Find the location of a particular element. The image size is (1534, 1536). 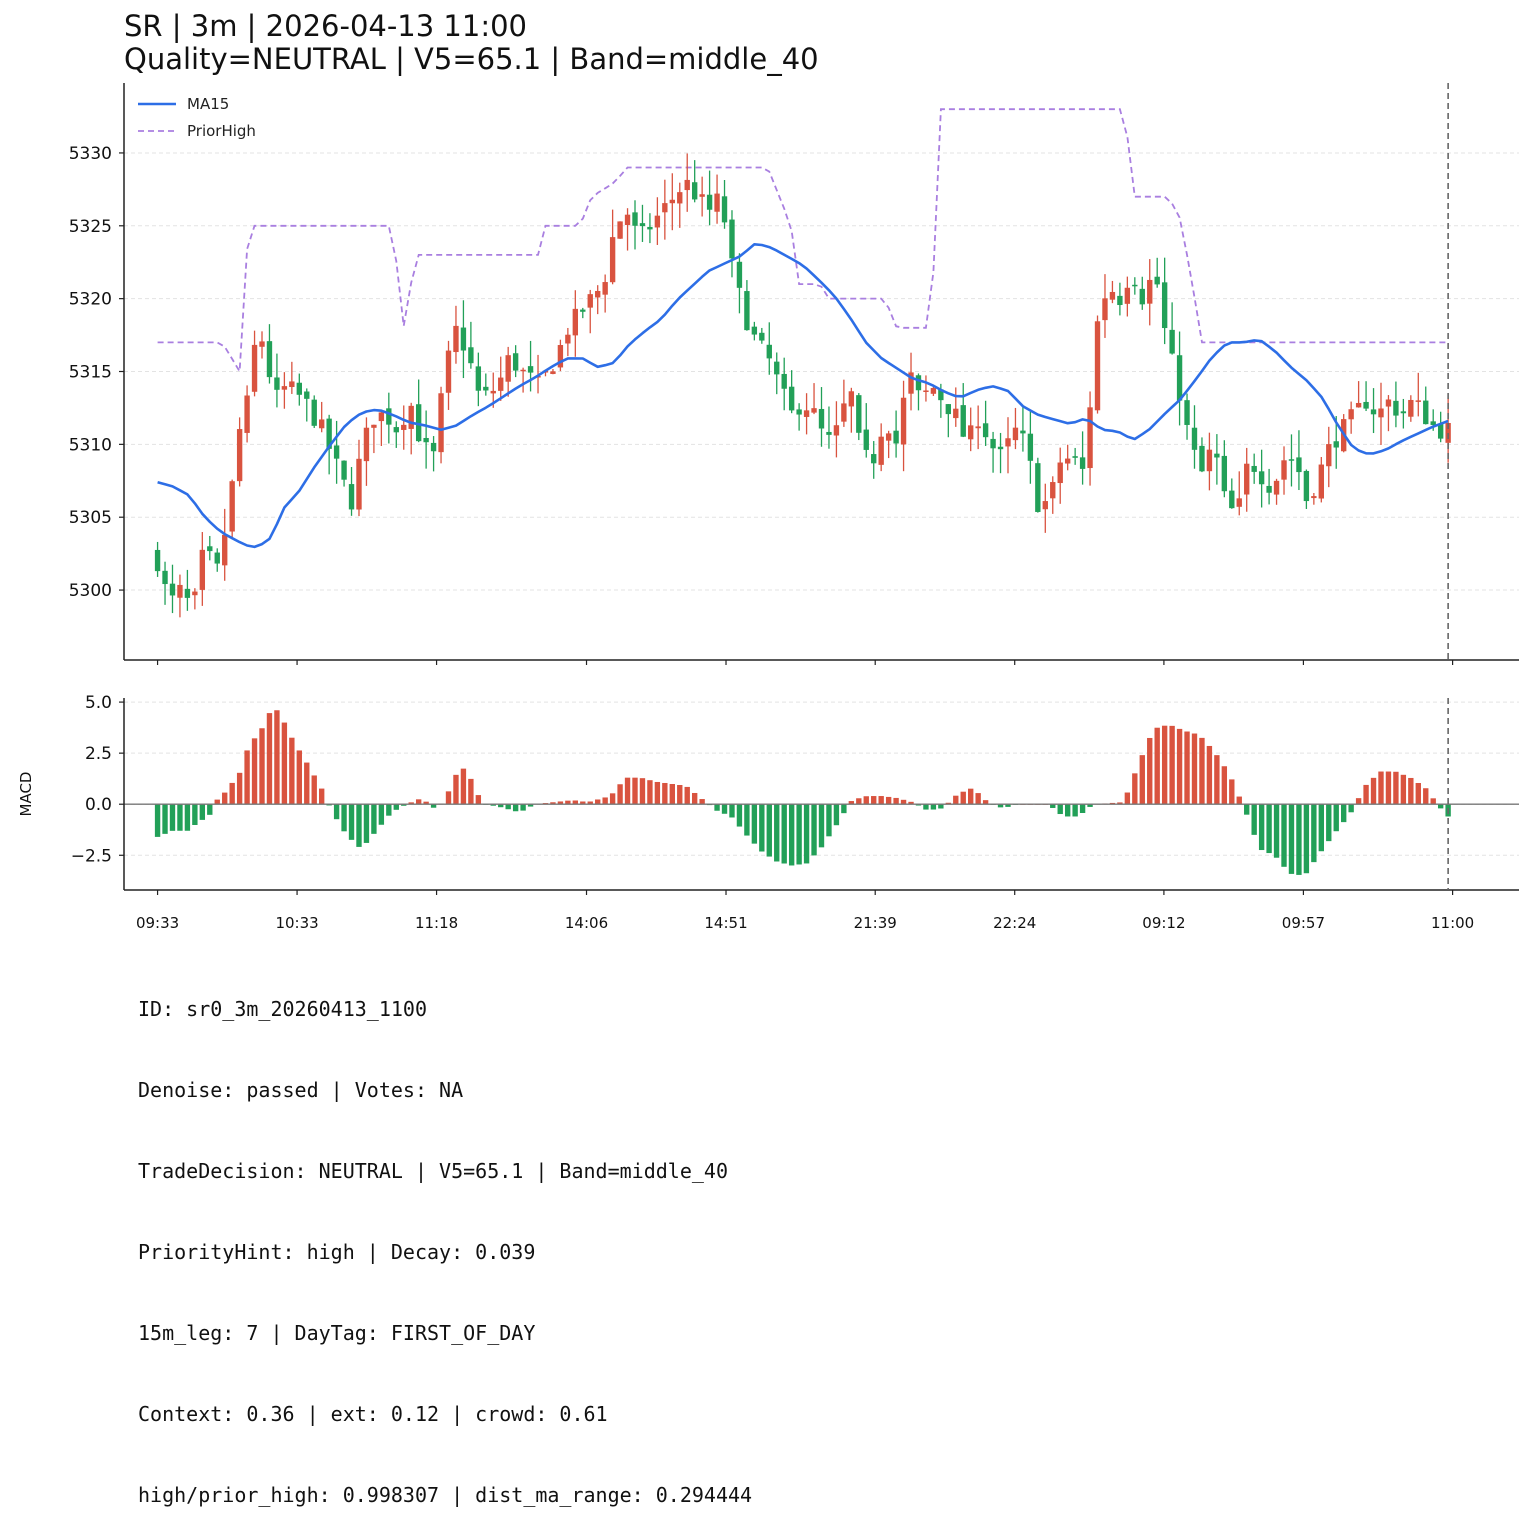

y-tick-label: 5330 is located at coordinates (90, 154).